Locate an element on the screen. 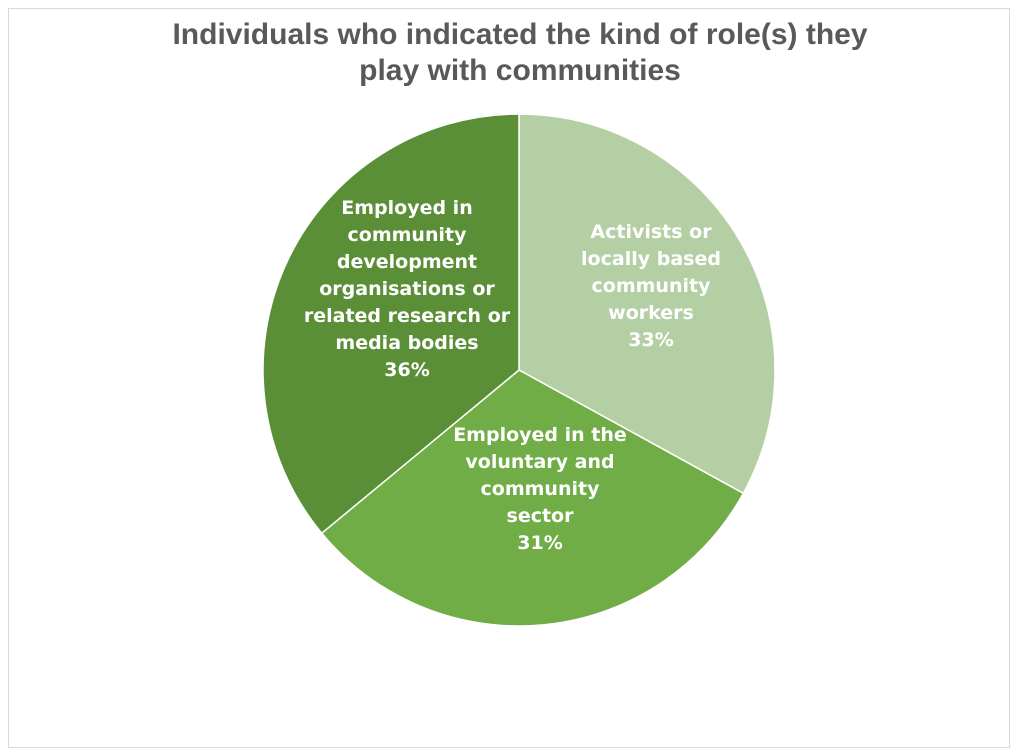  slice-label-line: organisations or is located at coordinates (407, 289).